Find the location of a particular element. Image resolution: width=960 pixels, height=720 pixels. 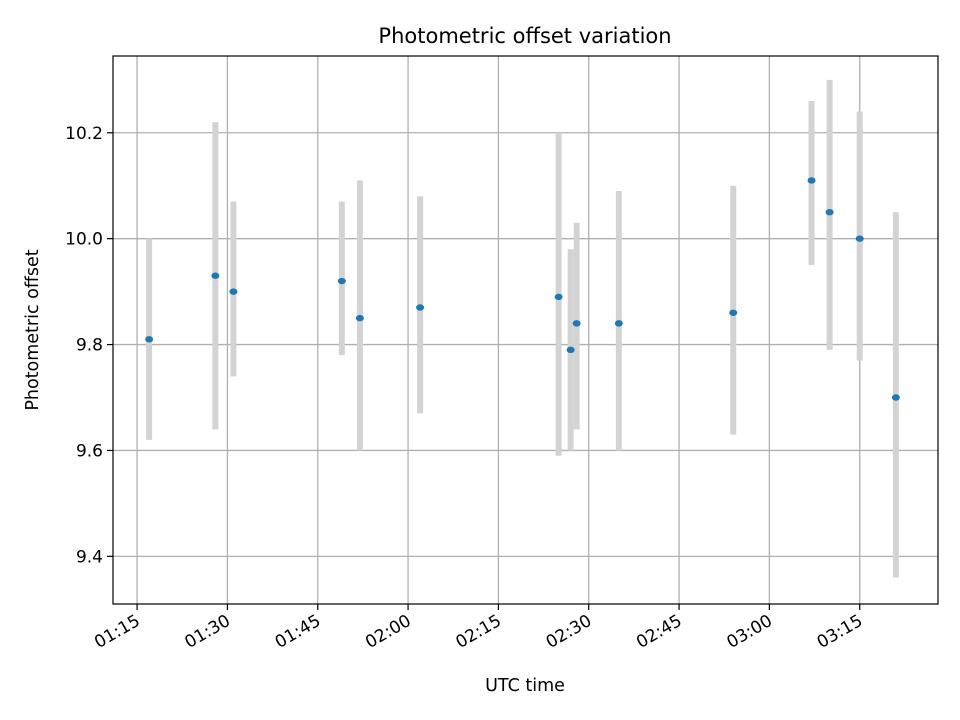

y-tick-label: 9.4 is located at coordinates (89, 557).